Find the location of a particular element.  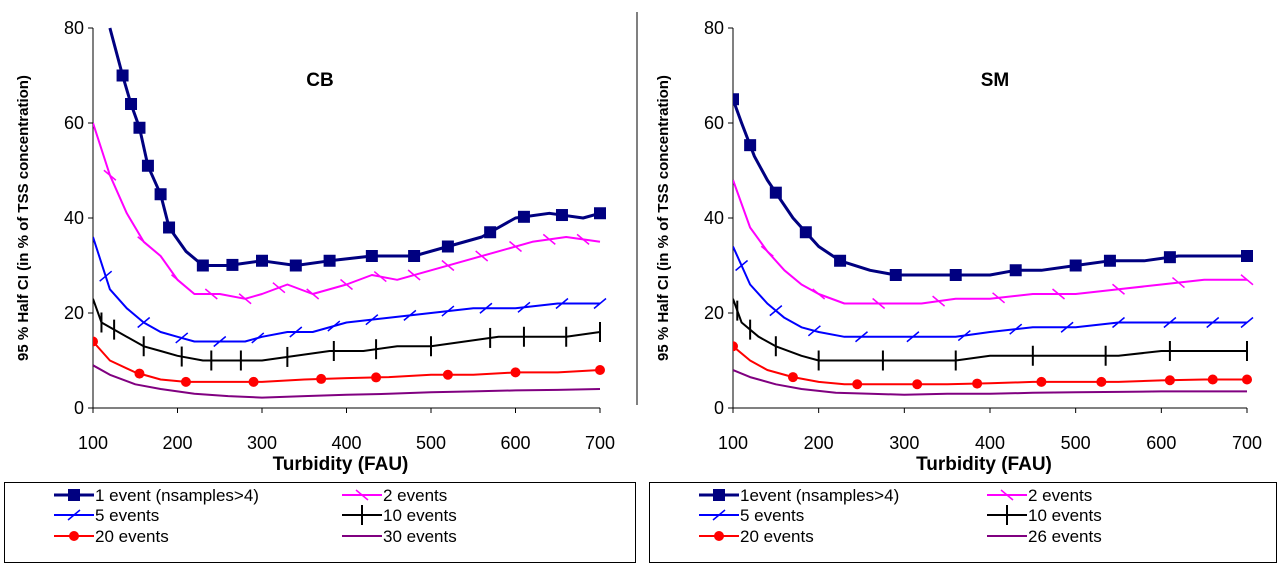

legend-label: 5 events is located at coordinates (127, 515).